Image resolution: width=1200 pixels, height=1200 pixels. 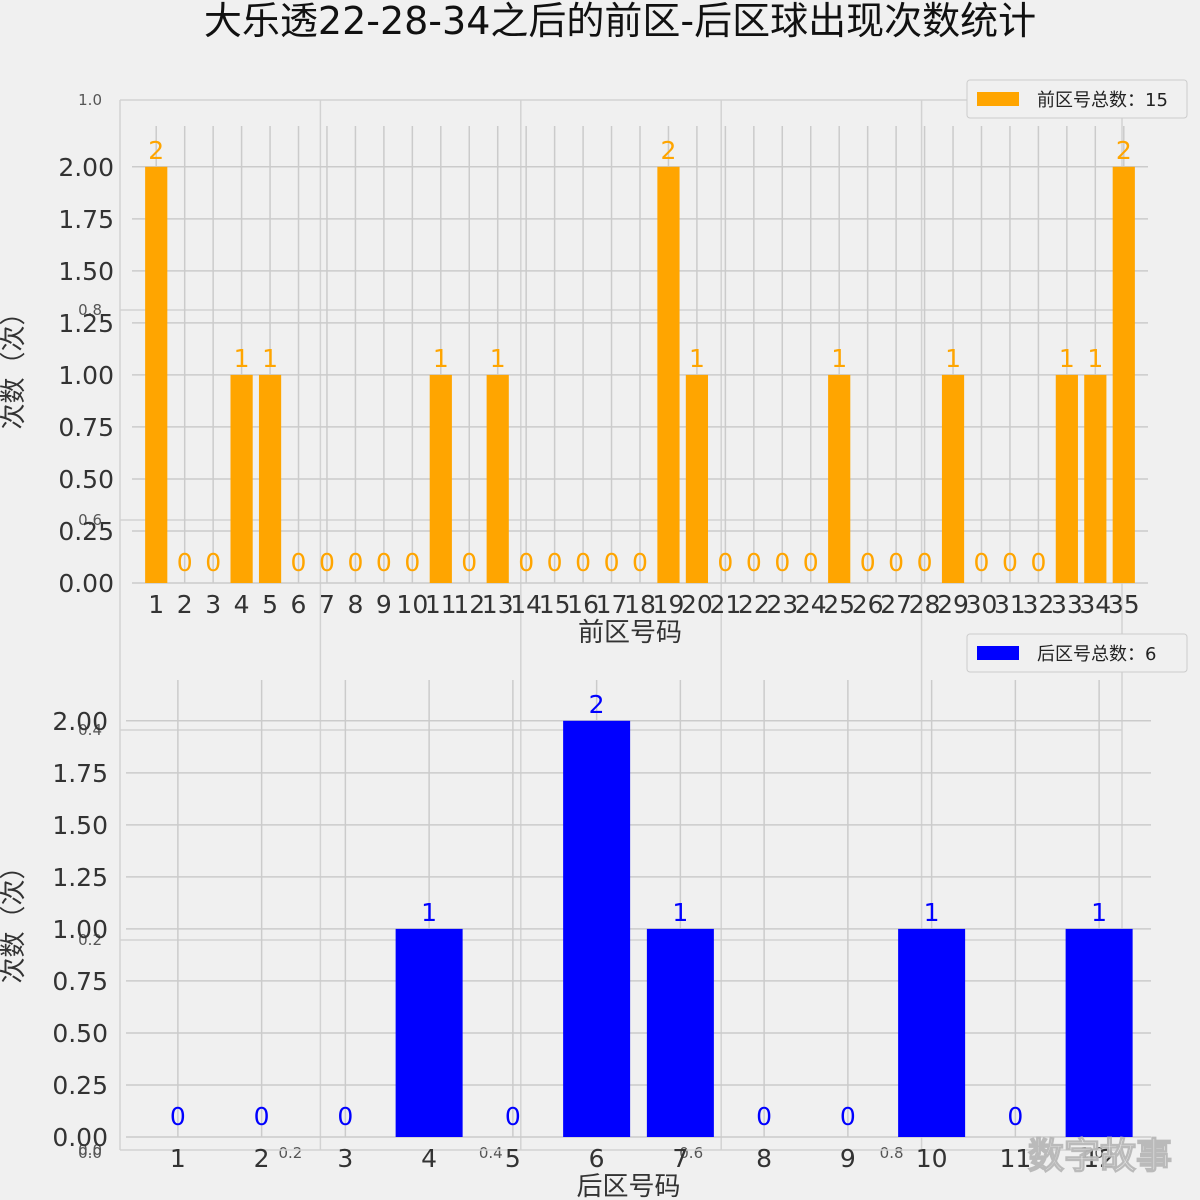 What do you see at coordinates (583, 604) in the screenshot?
I see `x-tick-label-16: 16` at bounding box center [583, 604].